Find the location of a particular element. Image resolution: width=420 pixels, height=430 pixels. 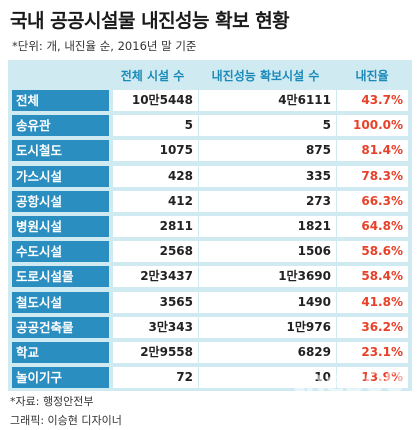

total-count-cell: 72 is located at coordinates (155, 378).